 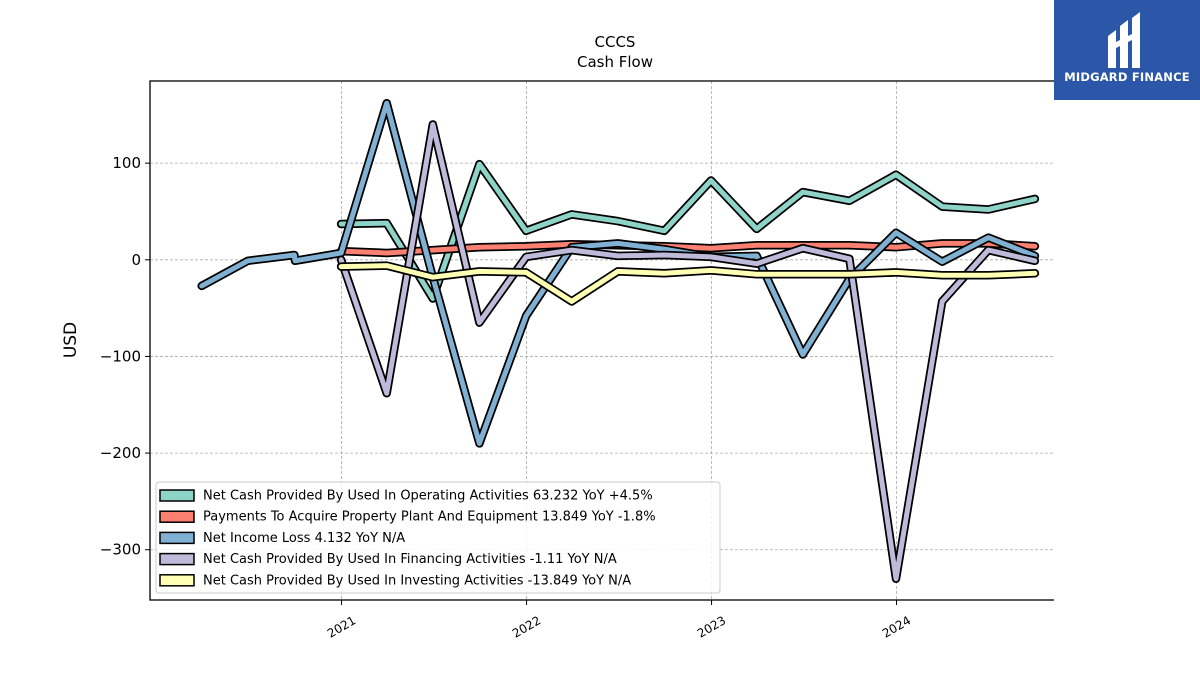 I want to click on y-tick-label: 100, so click(x=126, y=163).